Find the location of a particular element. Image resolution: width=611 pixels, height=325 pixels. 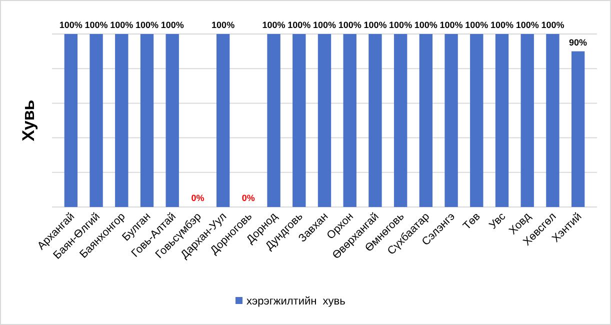

data-label: 90% is located at coordinates (578, 42).